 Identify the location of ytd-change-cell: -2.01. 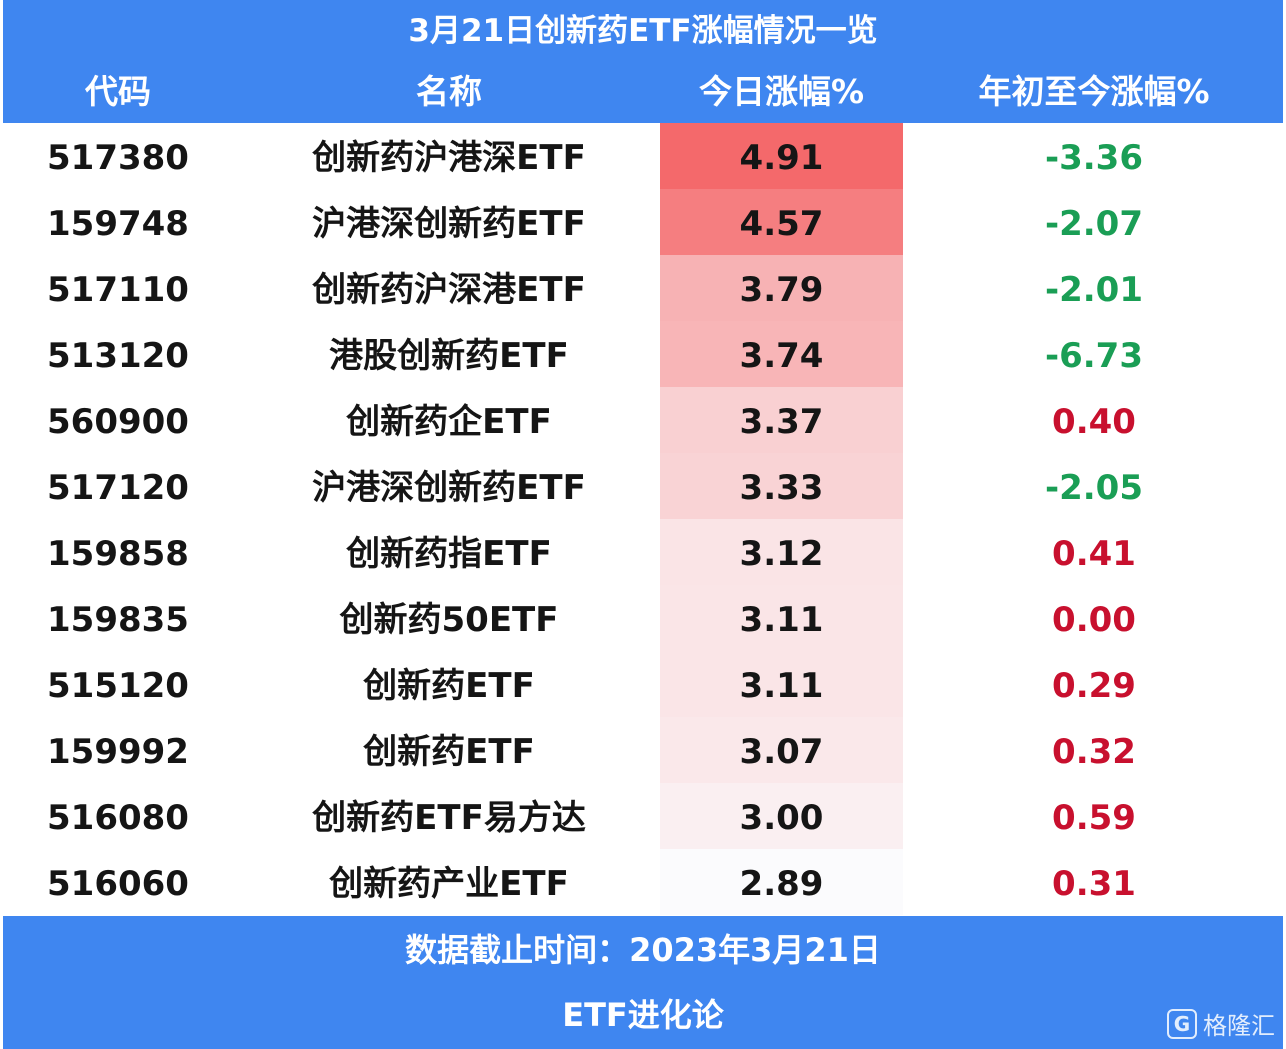
(1094, 290).